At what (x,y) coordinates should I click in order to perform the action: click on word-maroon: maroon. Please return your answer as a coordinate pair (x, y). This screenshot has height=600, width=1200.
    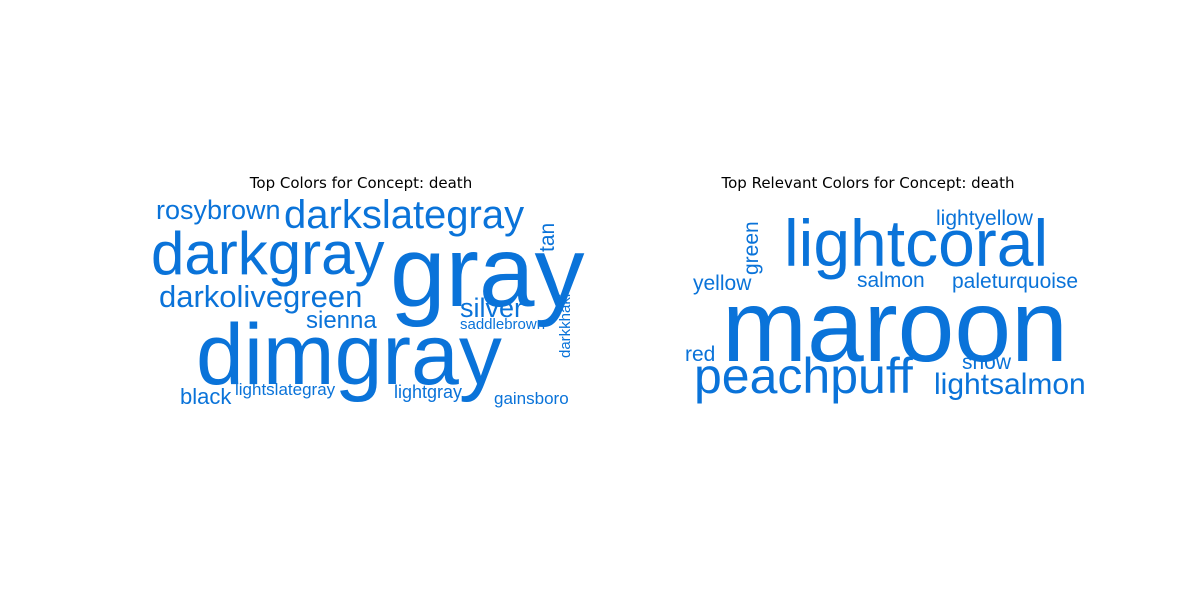
    Looking at the image, I should click on (895, 326).